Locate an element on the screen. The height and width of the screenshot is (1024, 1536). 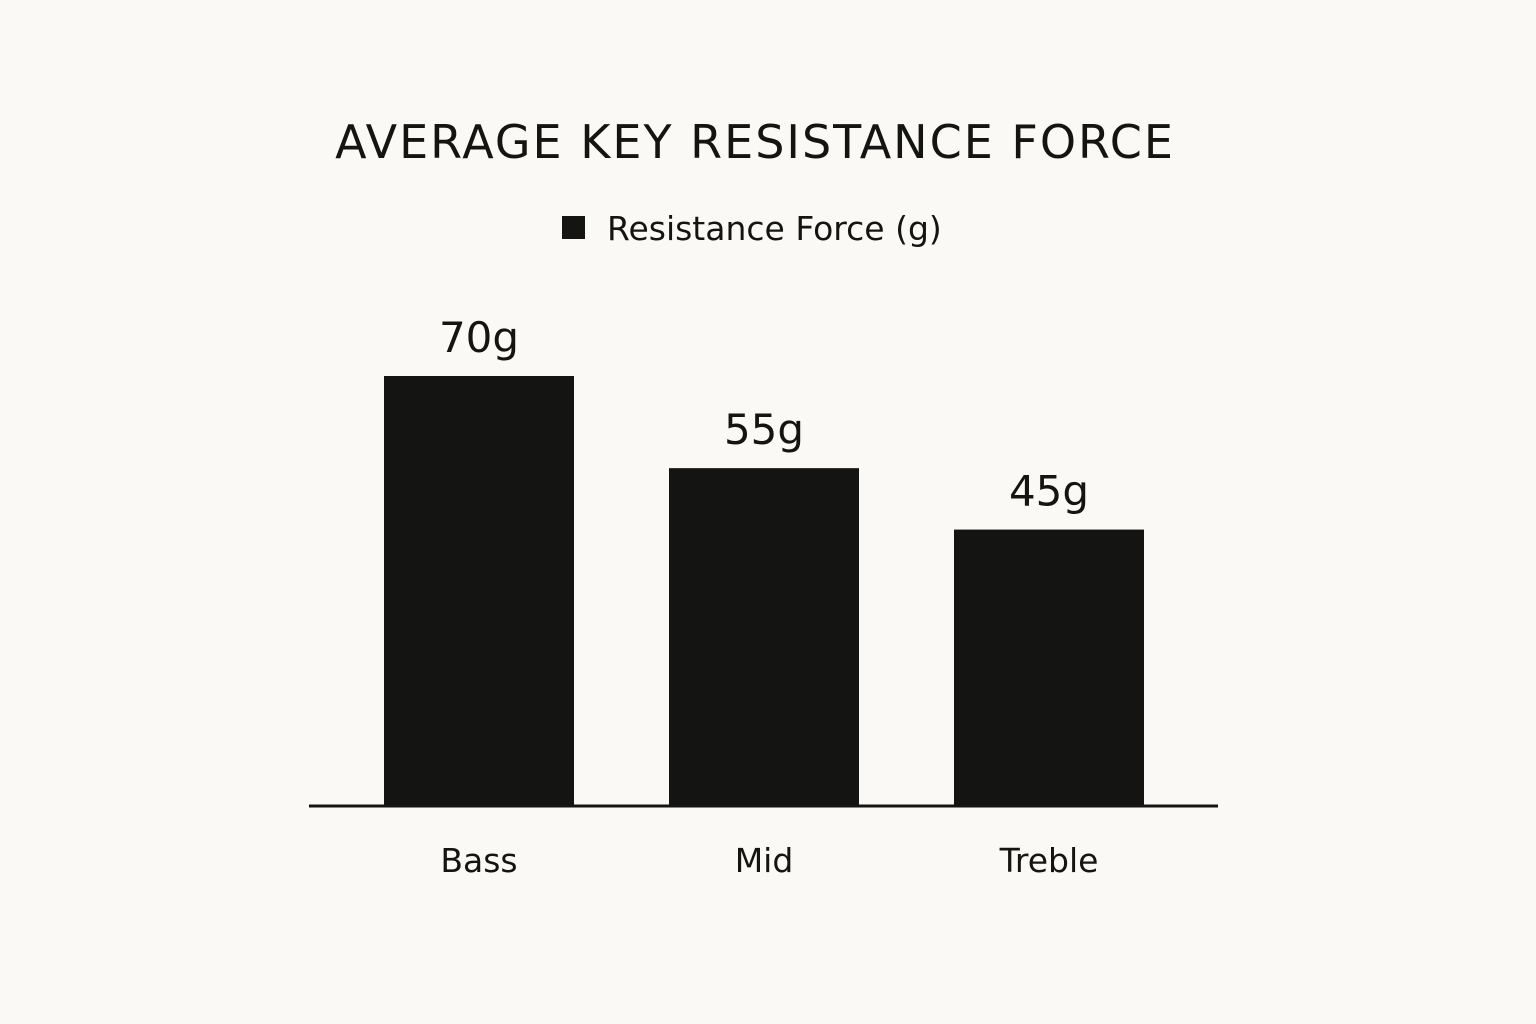
x-axis-tick-labels: Bass Mid Treble is located at coordinates (769, 860).